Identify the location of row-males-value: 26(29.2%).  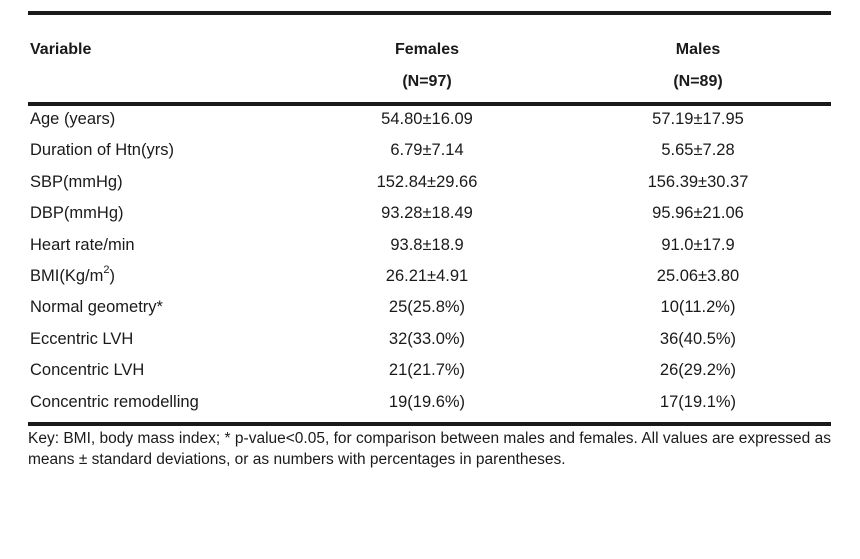
(698, 370).